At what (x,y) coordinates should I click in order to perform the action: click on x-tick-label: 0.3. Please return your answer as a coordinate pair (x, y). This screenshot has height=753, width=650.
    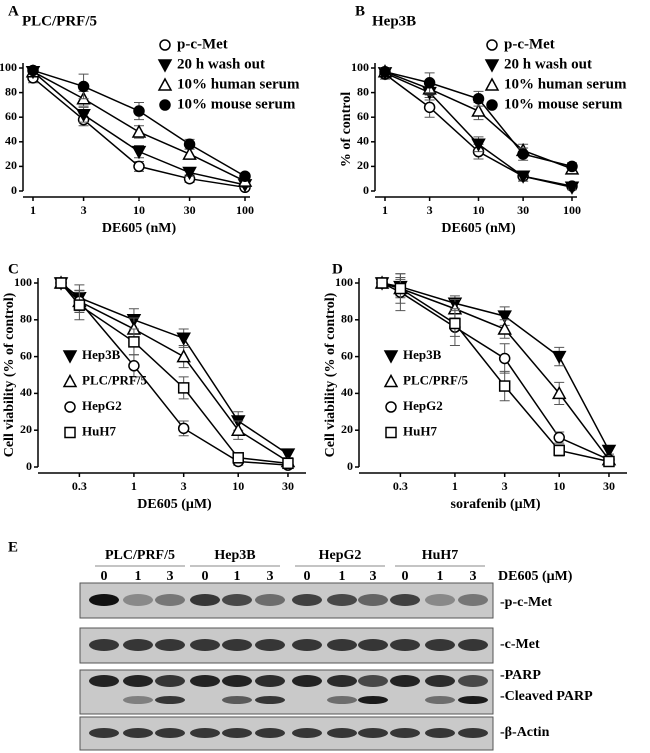
    Looking at the image, I should click on (400, 486).